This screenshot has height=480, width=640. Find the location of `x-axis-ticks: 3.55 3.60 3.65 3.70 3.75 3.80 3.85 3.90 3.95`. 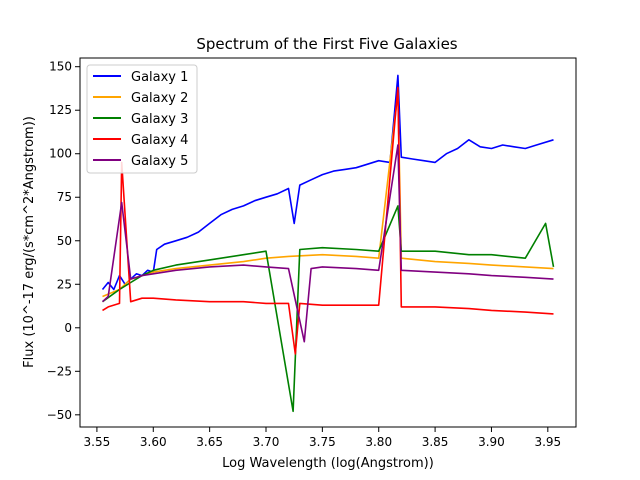

x-axis-ticks: 3.55 3.60 3.65 3.70 3.75 3.80 3.85 3.90 3.95 is located at coordinates (322, 438).